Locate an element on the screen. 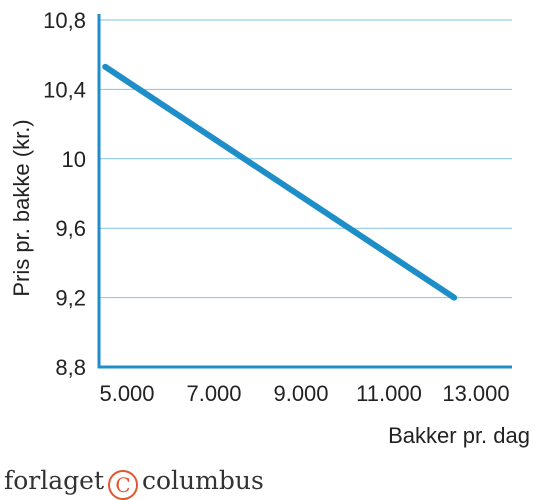 This screenshot has height=500, width=550. x-axis-label: Bakker pr. dag is located at coordinates (459, 435).